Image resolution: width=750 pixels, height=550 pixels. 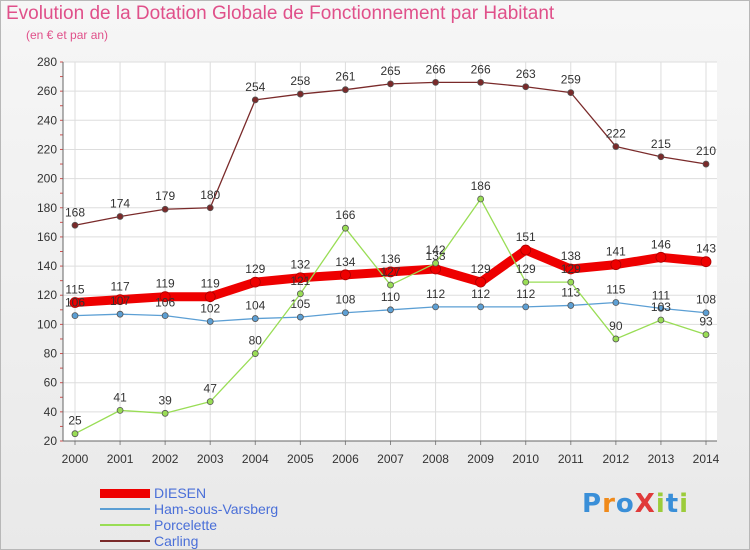 What do you see at coordinates (661, 295) in the screenshot?
I see `data-label-ham-sous-varsberg: 111` at bounding box center [661, 295].